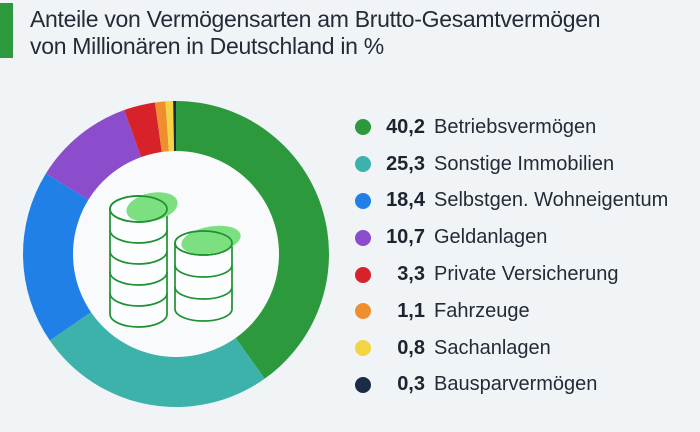 The height and width of the screenshot is (432, 700). I want to click on legend-value: 0,3, so click(411, 384).